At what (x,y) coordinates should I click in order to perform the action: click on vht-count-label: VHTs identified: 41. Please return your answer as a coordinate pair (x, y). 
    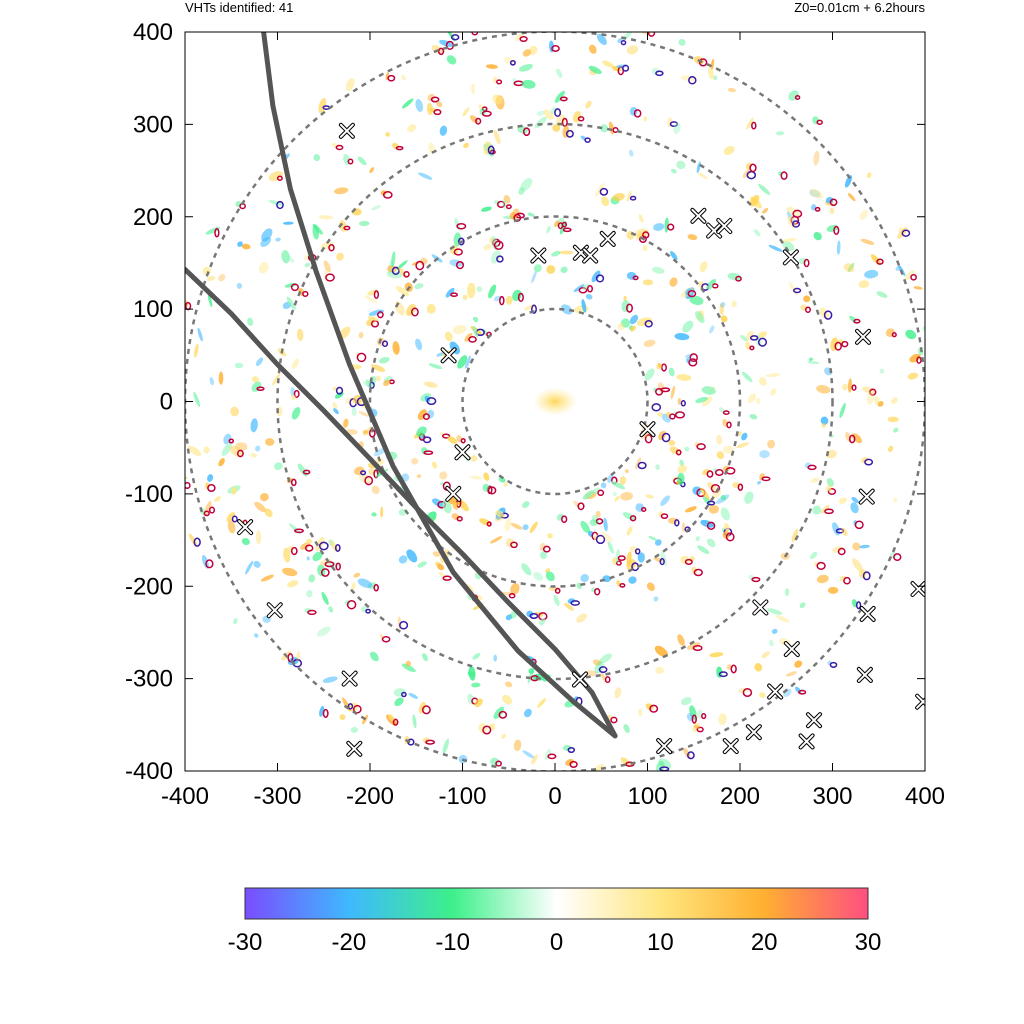
    Looking at the image, I should click on (239, 7).